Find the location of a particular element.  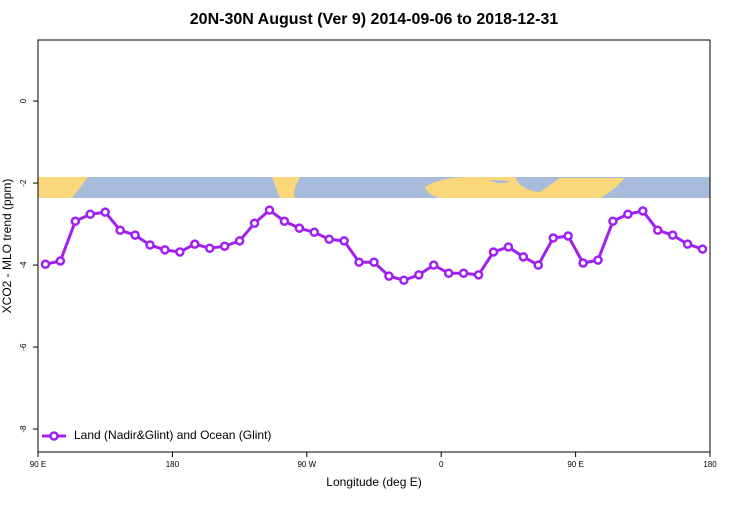

x-axis-label: Longitude (deg E) is located at coordinates (373, 482).